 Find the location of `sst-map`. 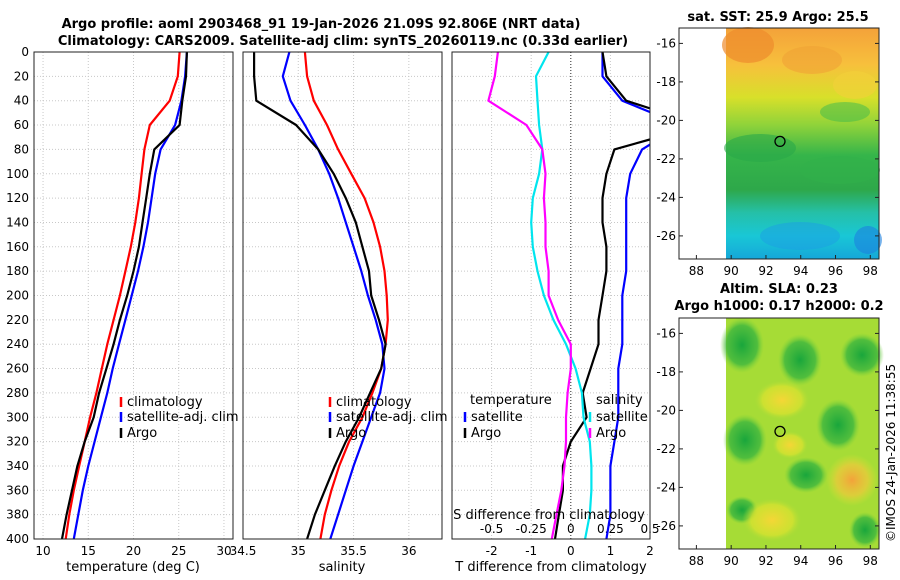

sst-map is located at coordinates (780, 143).